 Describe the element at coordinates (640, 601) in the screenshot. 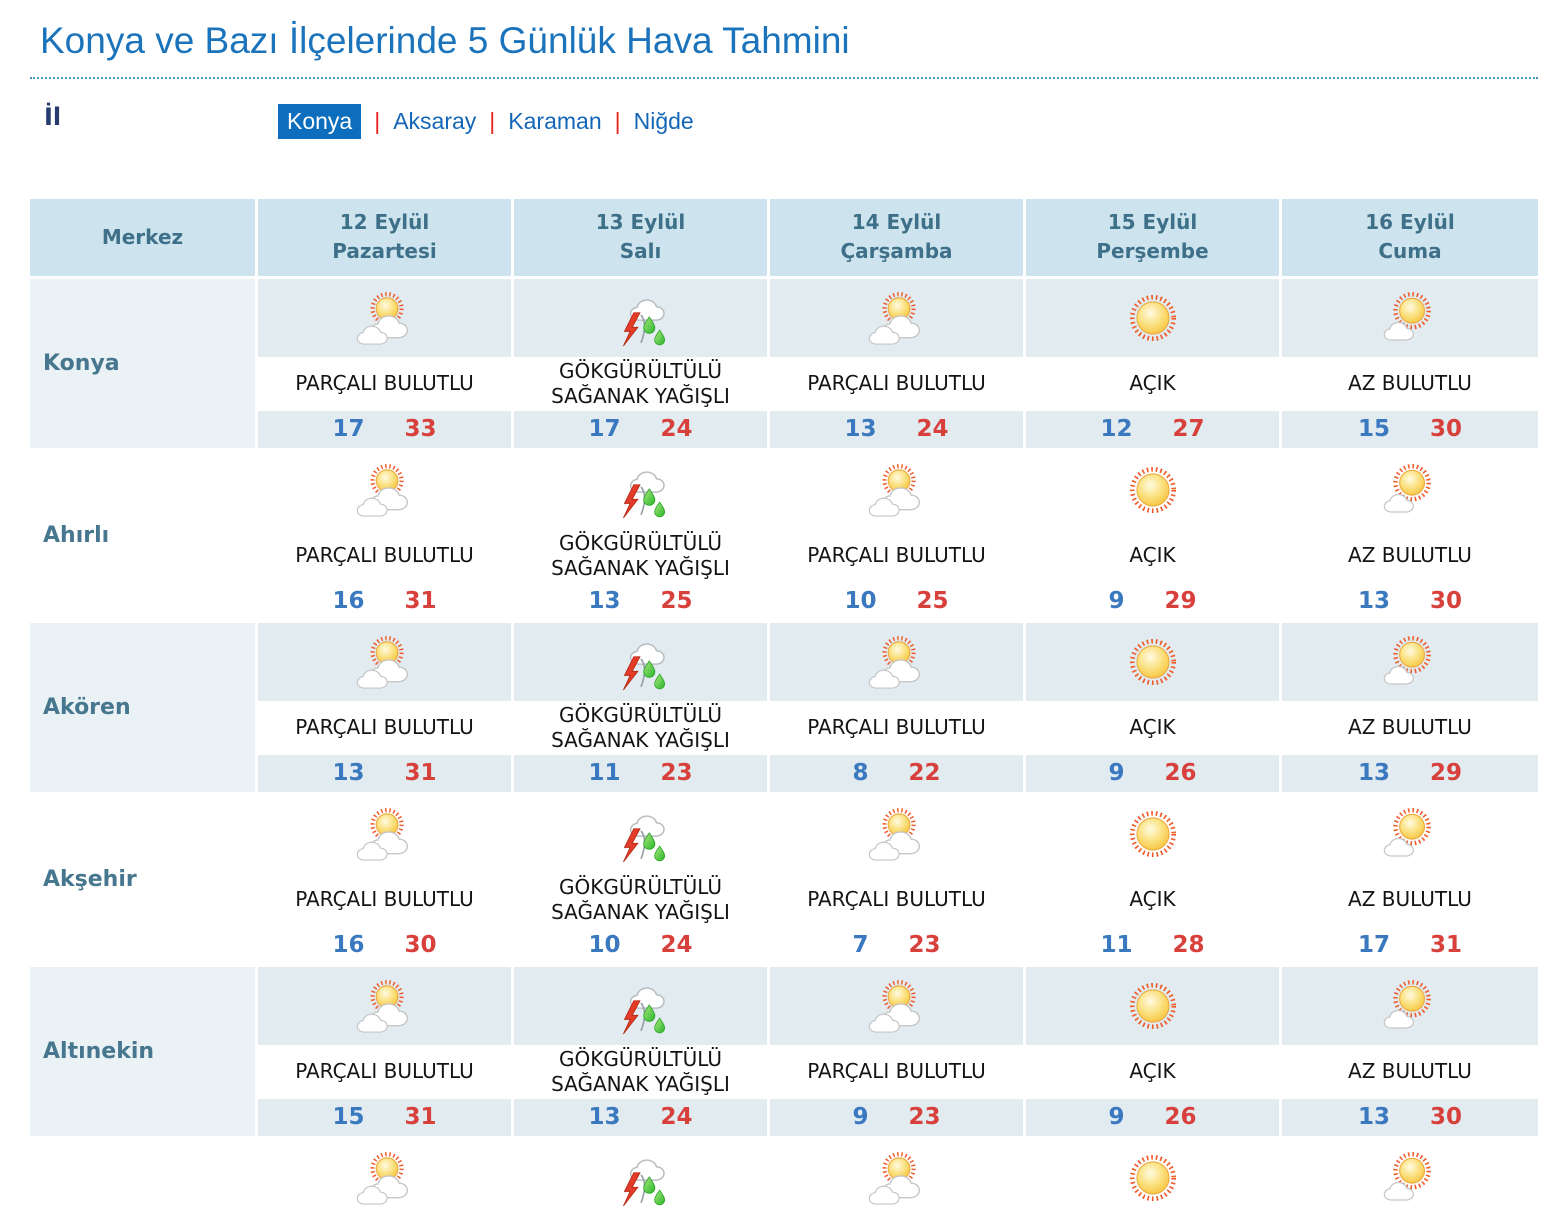

I see `temp-band: 13 25` at that location.